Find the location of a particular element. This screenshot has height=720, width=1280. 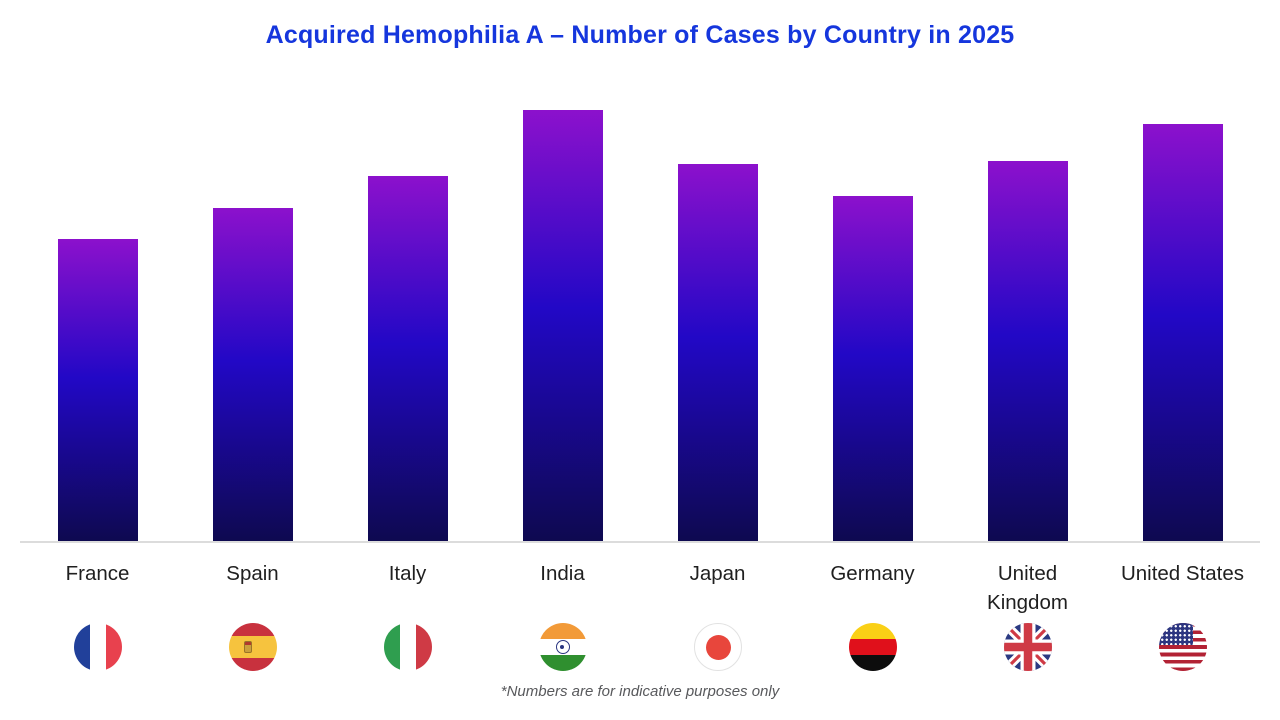

us-flag-icon is located at coordinates (1182, 647).